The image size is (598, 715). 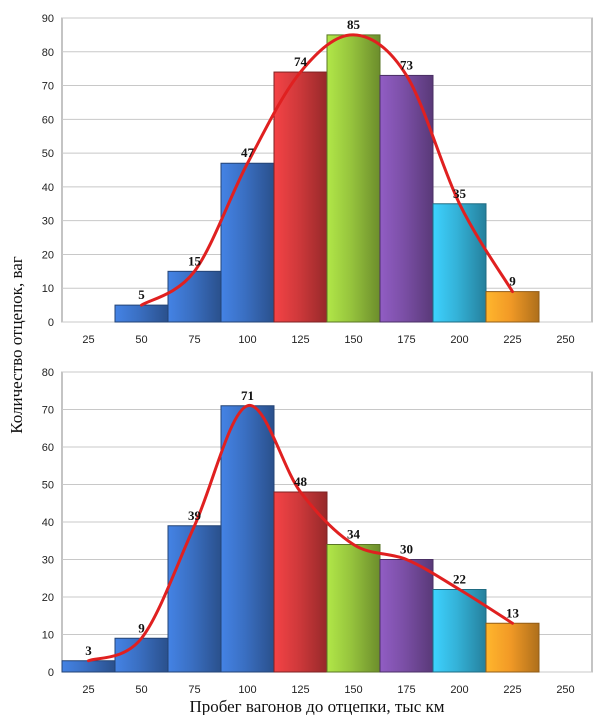 I want to click on x-axis-title: Пробег вагонов до отцепки, тыс км, so click(x=316, y=706).